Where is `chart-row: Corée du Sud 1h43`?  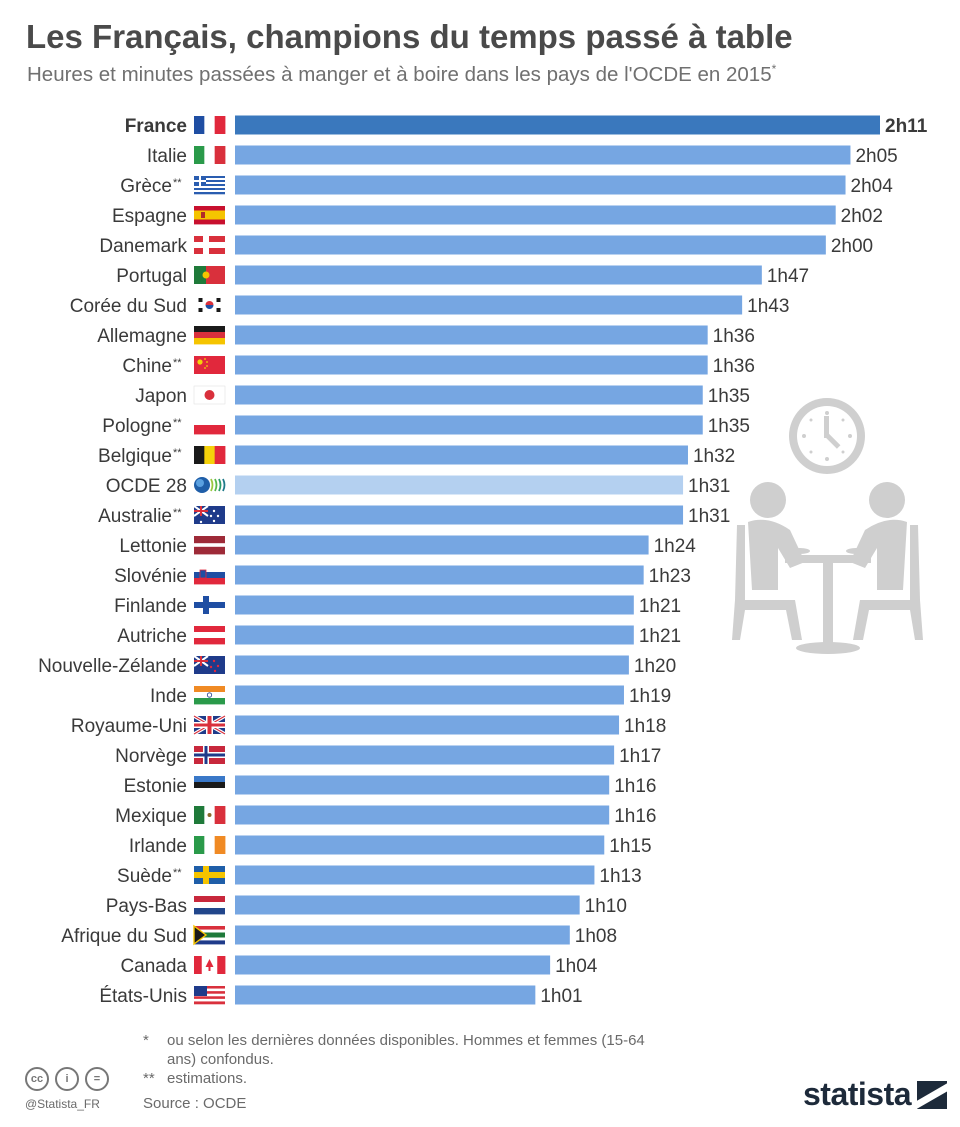
chart-row: Corée du Sud 1h43 is located at coordinates (429, 306).